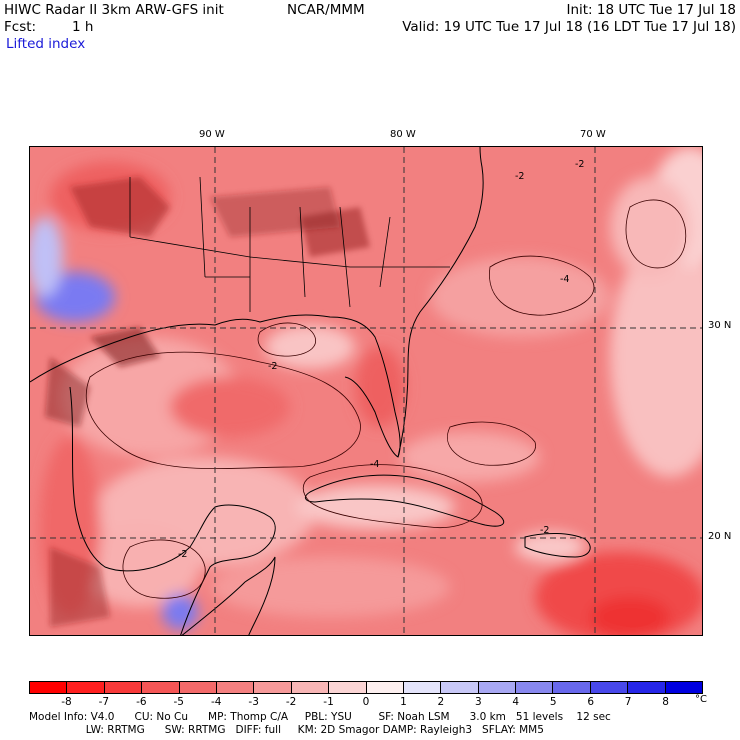  What do you see at coordinates (720, 325) in the screenshot?
I see `lat-label-30n: 30 N` at bounding box center [720, 325].